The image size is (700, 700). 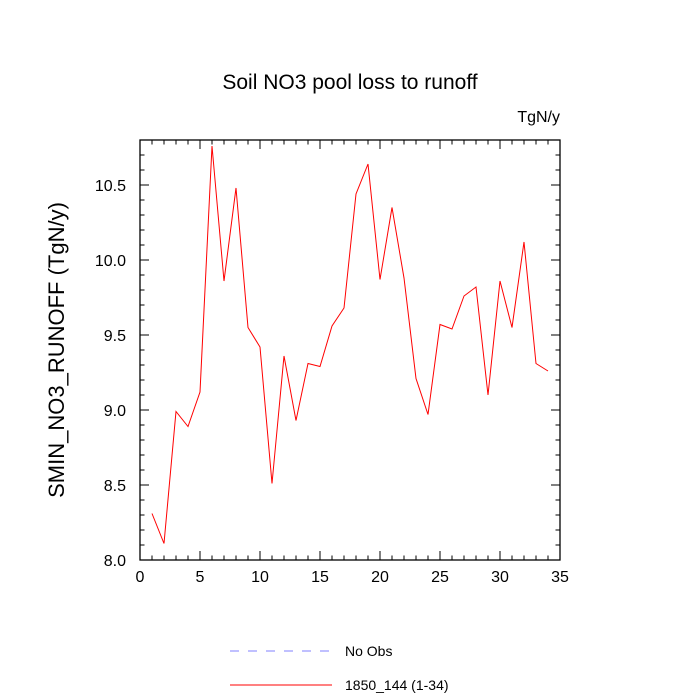 What do you see at coordinates (115, 561) in the screenshot?
I see `y-tick-label: 8.0` at bounding box center [115, 561].